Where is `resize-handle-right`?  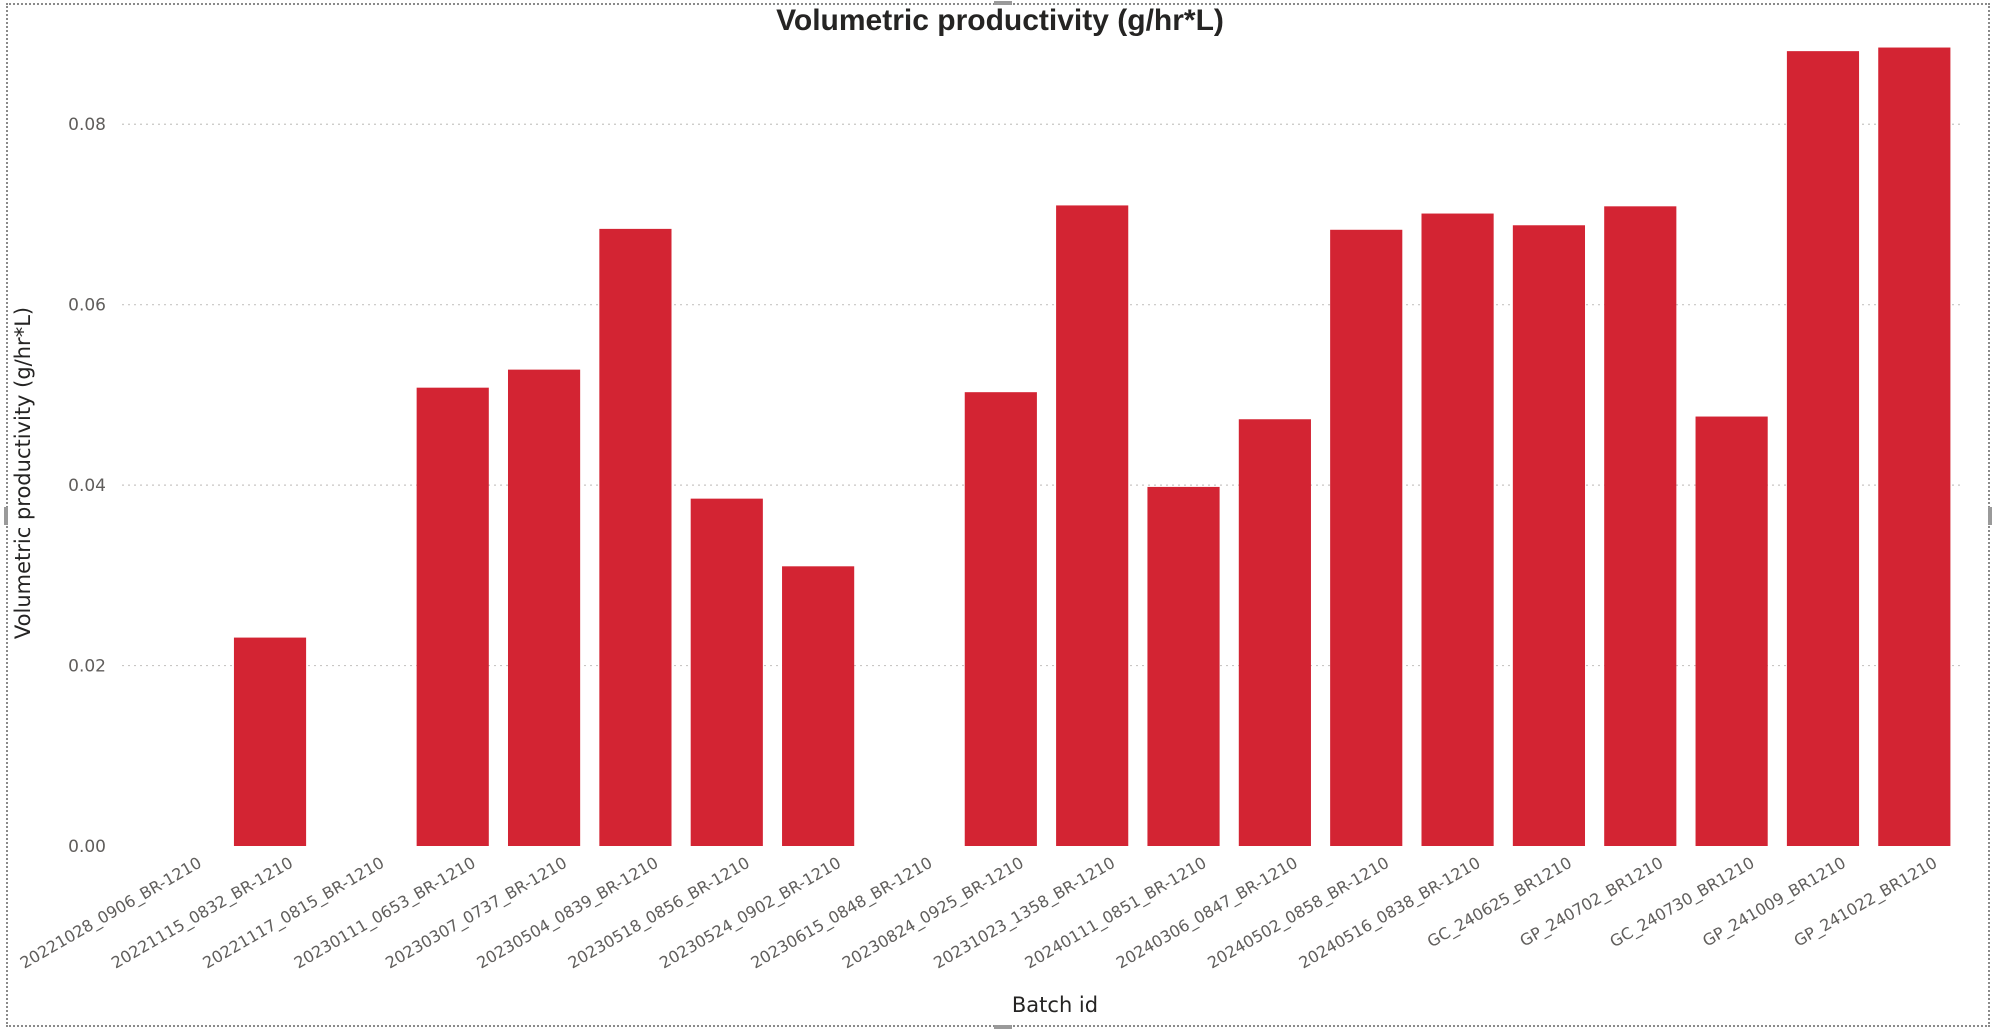
resize-handle-right is located at coordinates (1990, 516).